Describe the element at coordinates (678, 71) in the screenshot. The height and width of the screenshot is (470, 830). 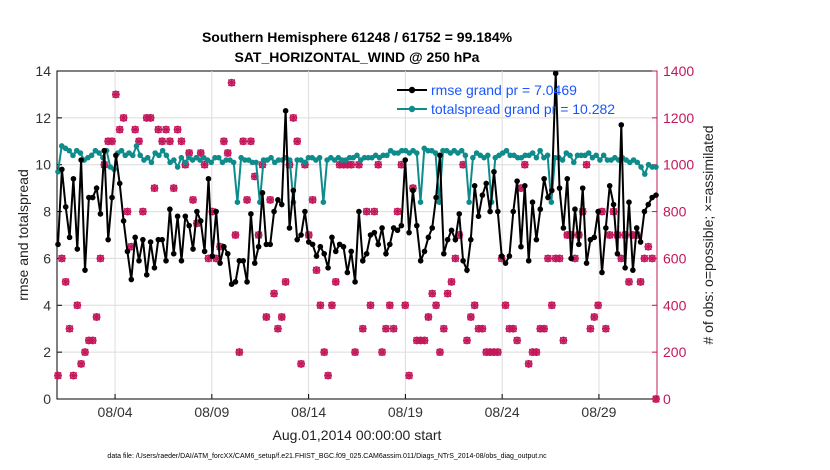
I see `y-right-tick-label: 1400` at that location.